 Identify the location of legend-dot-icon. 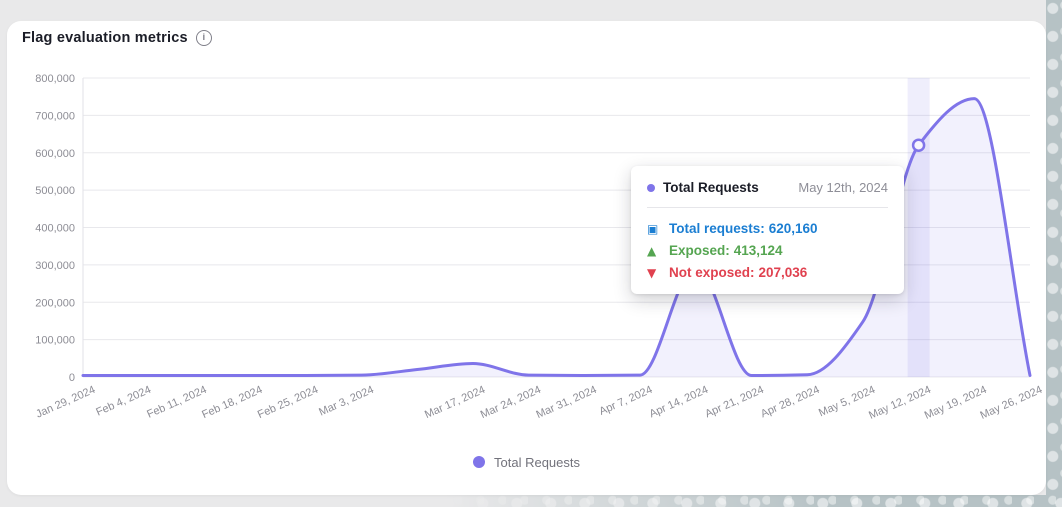
(479, 462).